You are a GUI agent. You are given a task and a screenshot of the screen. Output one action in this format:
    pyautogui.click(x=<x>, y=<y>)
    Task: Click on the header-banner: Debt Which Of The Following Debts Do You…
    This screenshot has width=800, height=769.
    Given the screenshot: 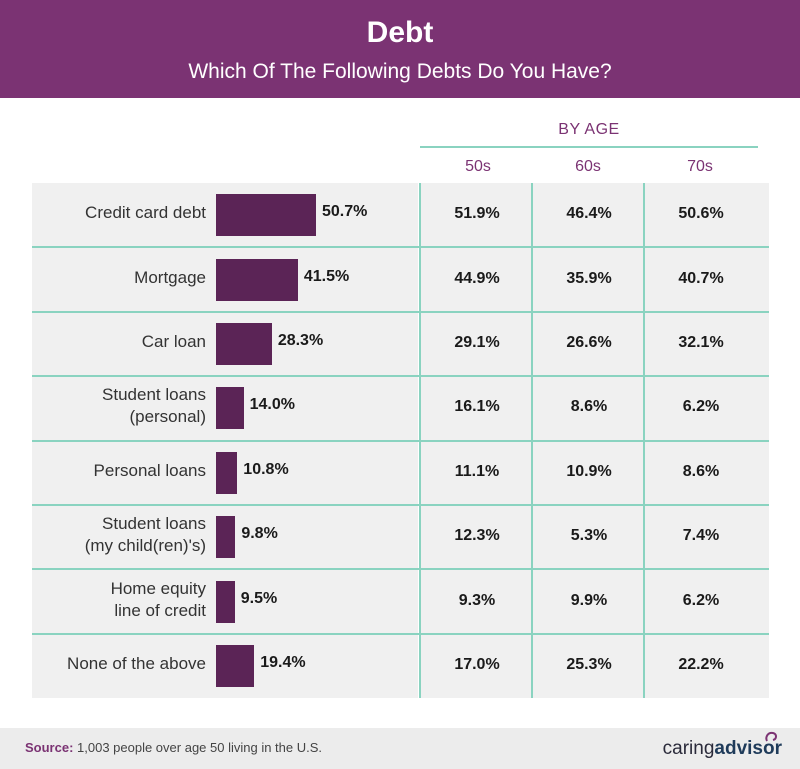 What is the action you would take?
    pyautogui.click(x=400, y=49)
    